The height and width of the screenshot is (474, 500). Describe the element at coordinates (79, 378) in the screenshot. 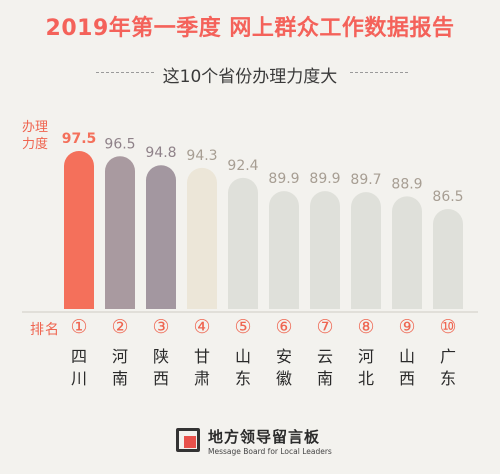

I see `category-label-1-2: 川` at that location.